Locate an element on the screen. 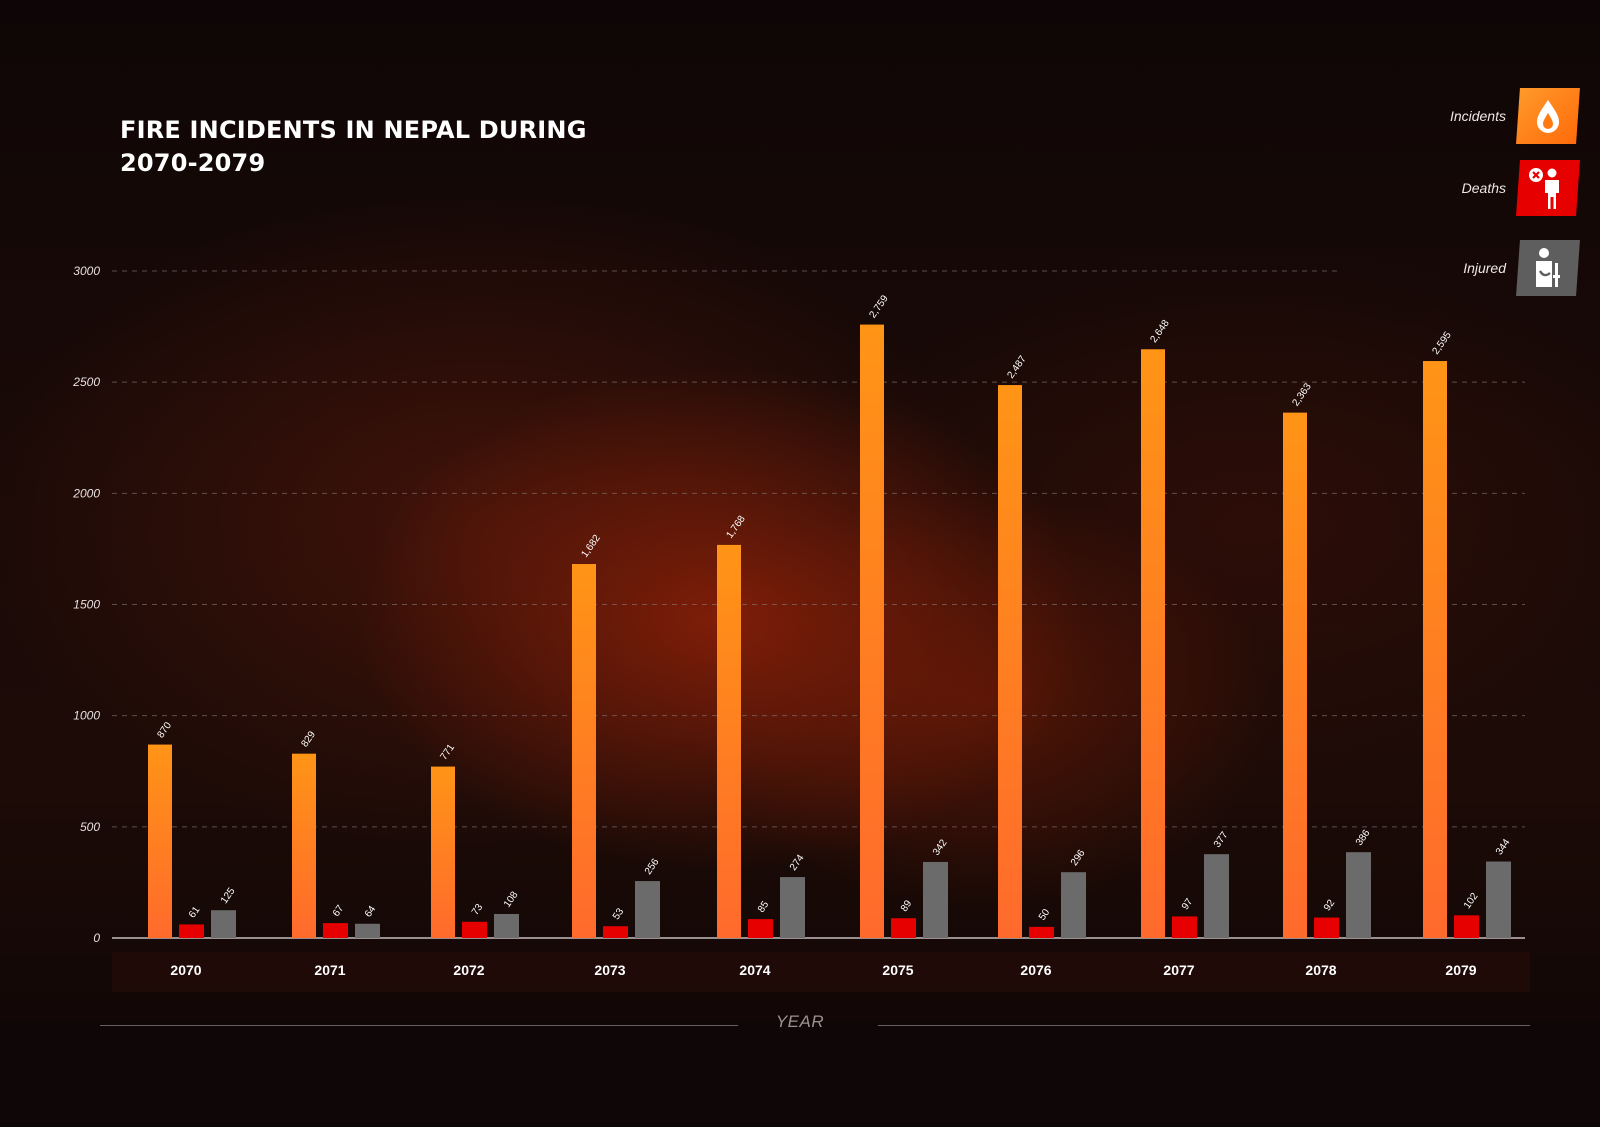  x-axis-rule-left is located at coordinates (419, 1025).